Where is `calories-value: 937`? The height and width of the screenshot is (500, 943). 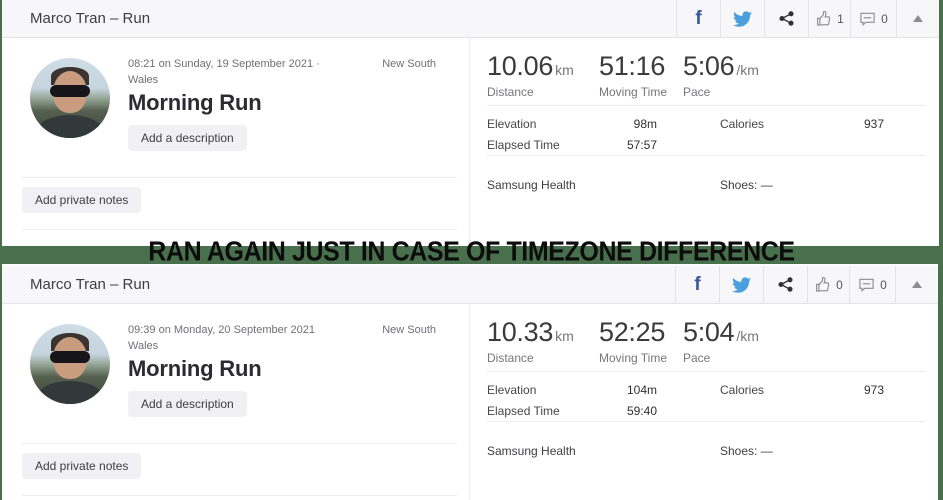 calories-value: 937 is located at coordinates (873, 123).